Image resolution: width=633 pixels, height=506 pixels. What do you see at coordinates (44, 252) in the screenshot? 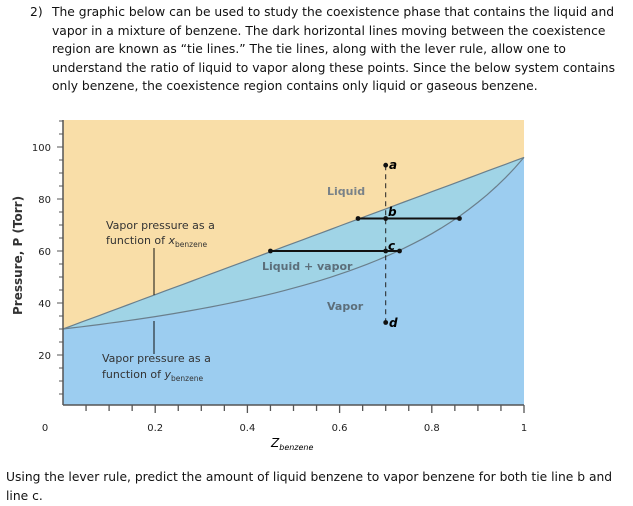
I see `y-tick-label: 60` at bounding box center [44, 252].